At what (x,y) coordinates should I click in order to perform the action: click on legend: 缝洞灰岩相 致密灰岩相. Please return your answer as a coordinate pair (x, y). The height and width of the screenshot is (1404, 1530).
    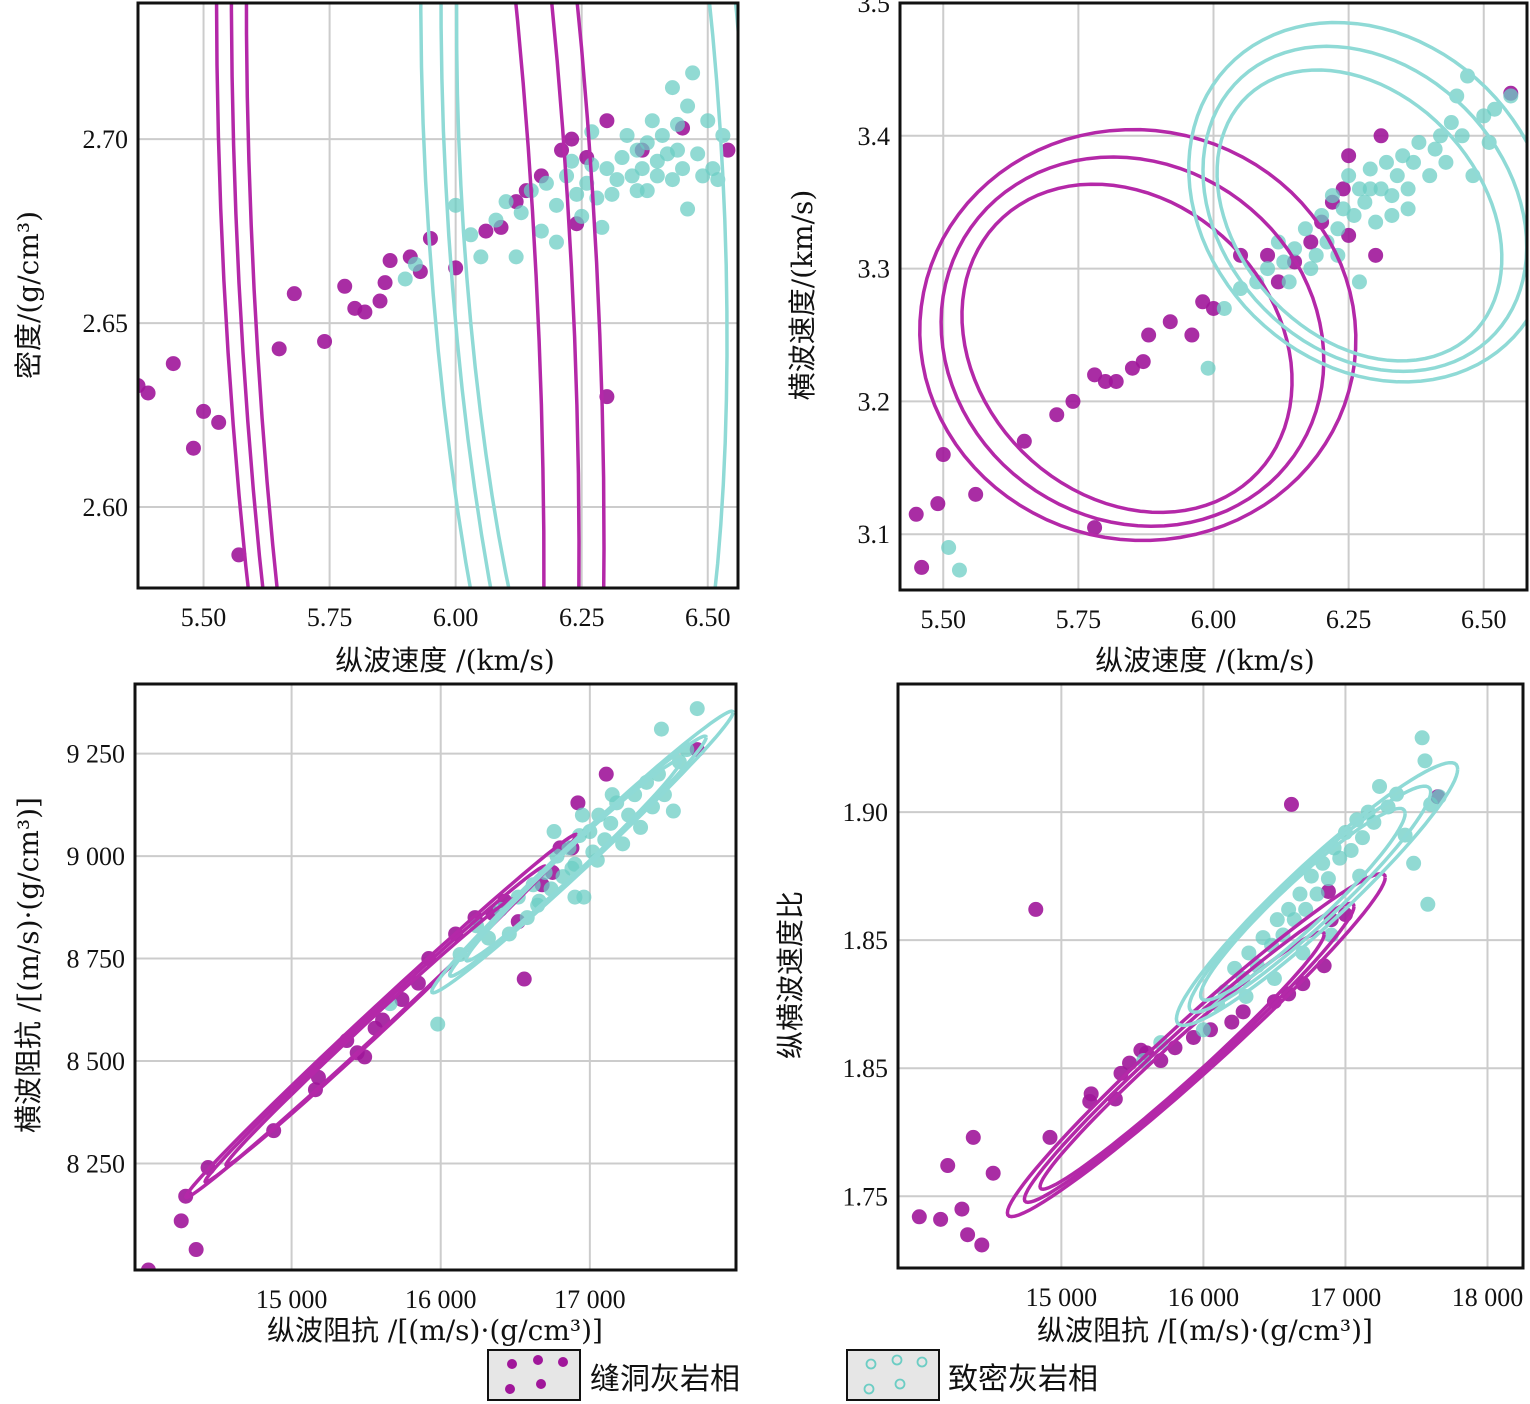
    Looking at the image, I should click on (792, 1375).